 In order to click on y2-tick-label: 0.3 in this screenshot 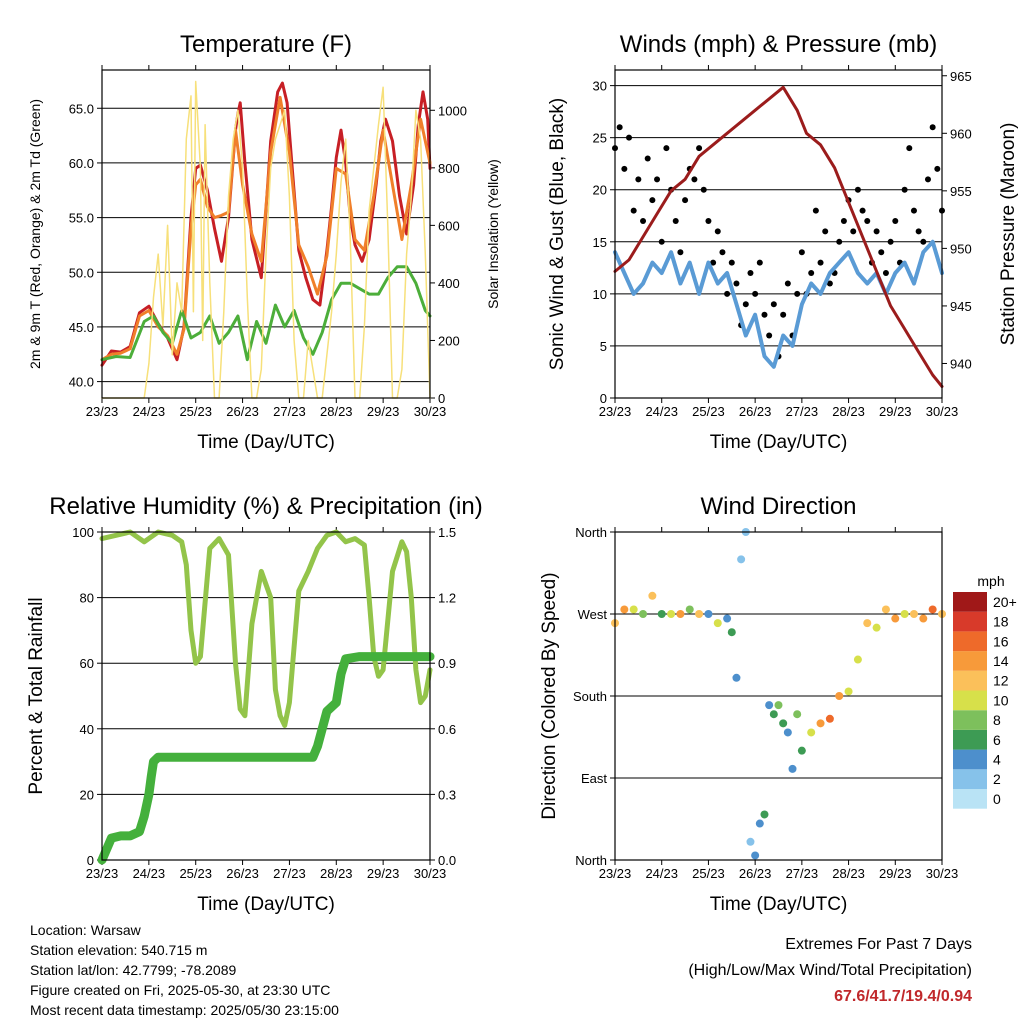, I will do `click(447, 794)`.